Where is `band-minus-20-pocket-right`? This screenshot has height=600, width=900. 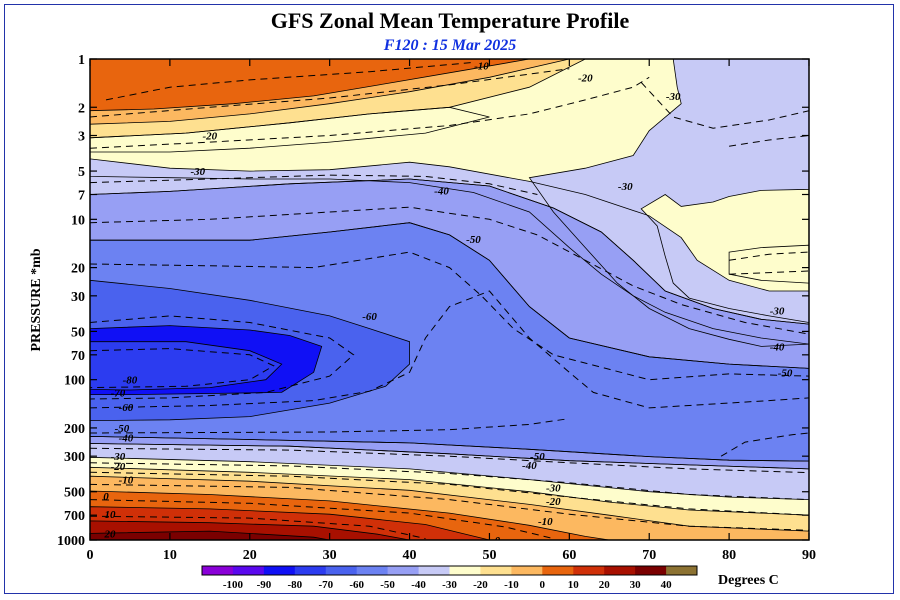
band-minus-20-pocket-right is located at coordinates (769, 264).